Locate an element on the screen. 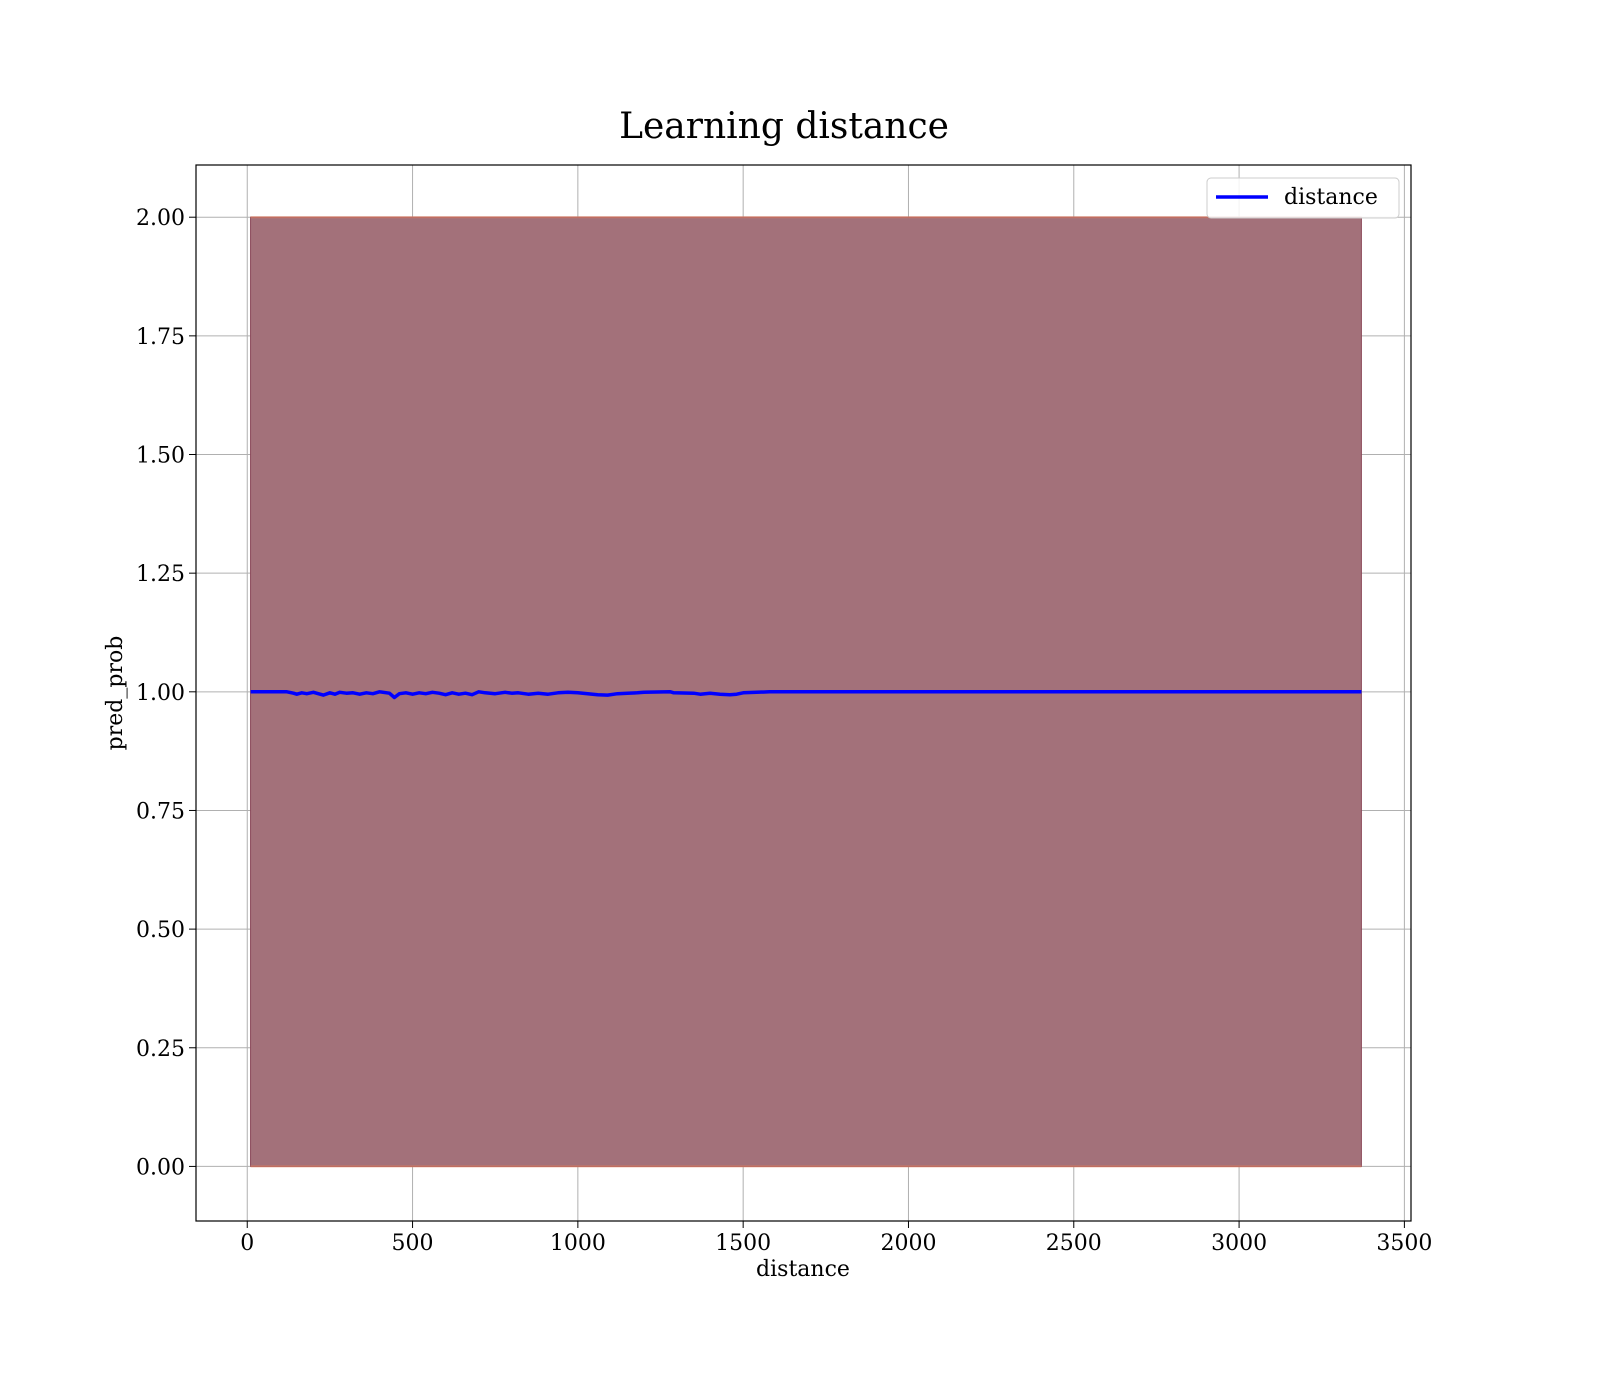  y-tick-label-1: 0.25 is located at coordinates (160, 1049).